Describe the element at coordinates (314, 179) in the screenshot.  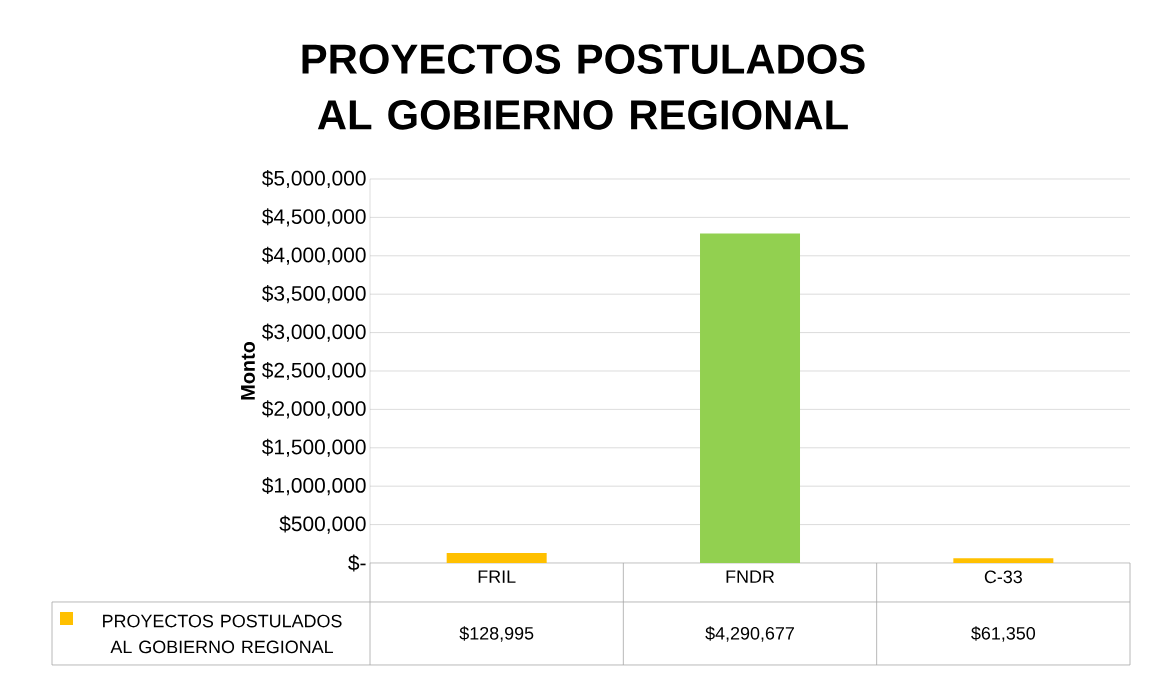
I see `y-tick-label: $5,000,000` at that location.